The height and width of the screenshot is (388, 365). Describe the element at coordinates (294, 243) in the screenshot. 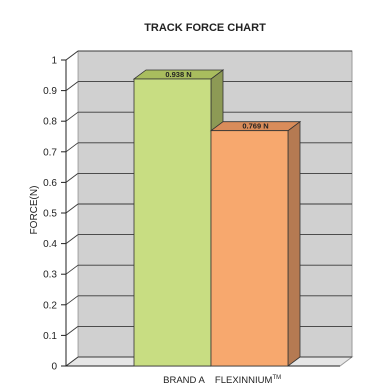

I see `bar-side` at that location.